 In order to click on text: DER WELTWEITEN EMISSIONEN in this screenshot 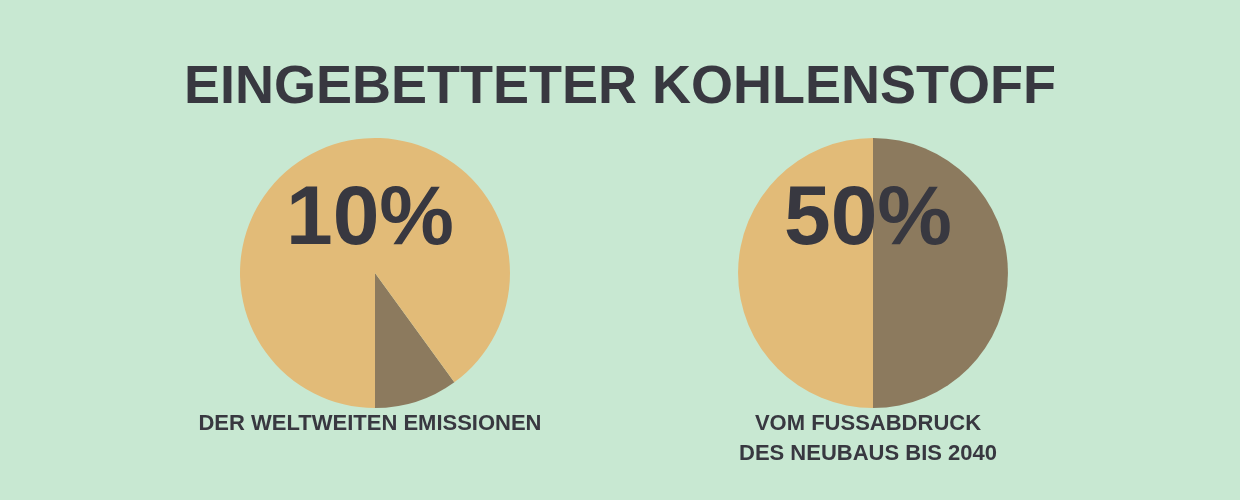, I will do `click(370, 423)`.